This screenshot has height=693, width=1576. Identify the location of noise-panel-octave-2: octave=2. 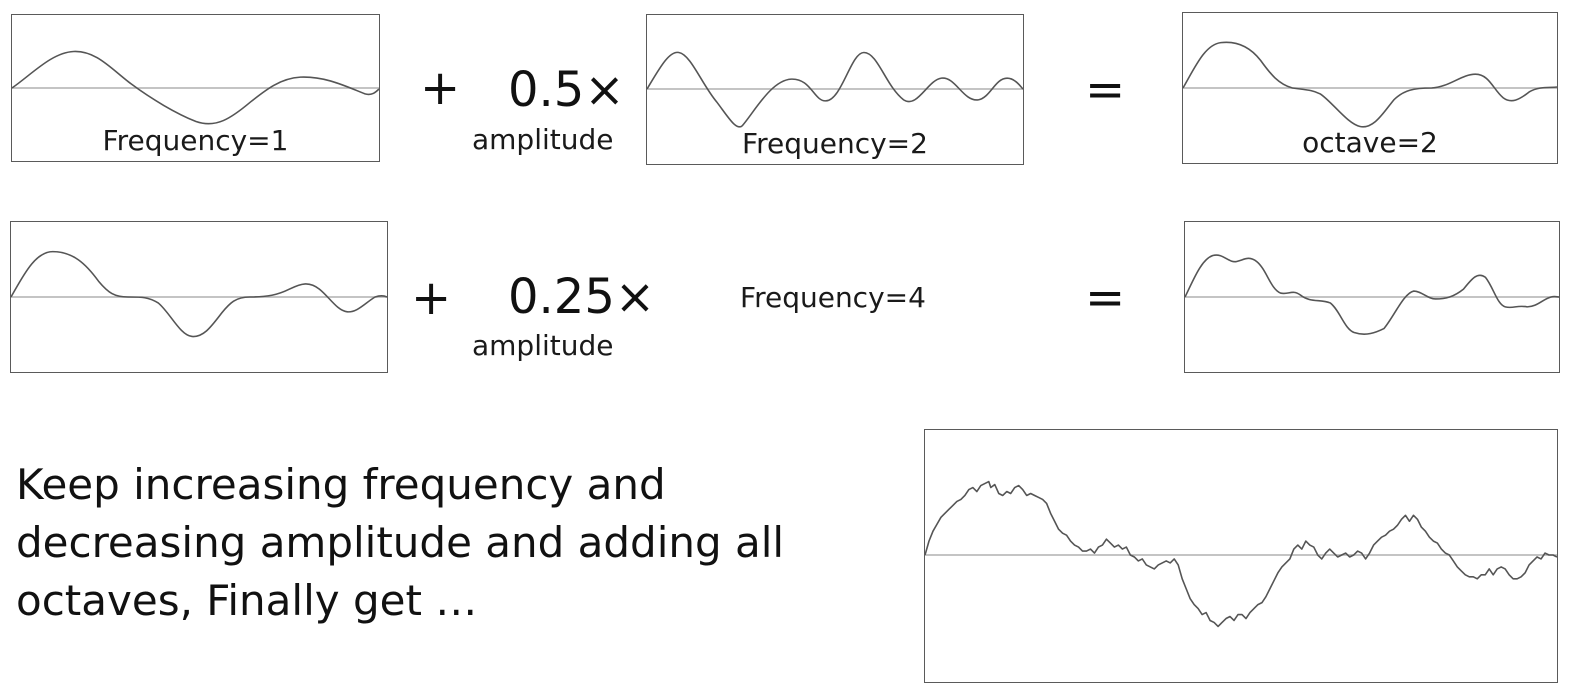
(1370, 88).